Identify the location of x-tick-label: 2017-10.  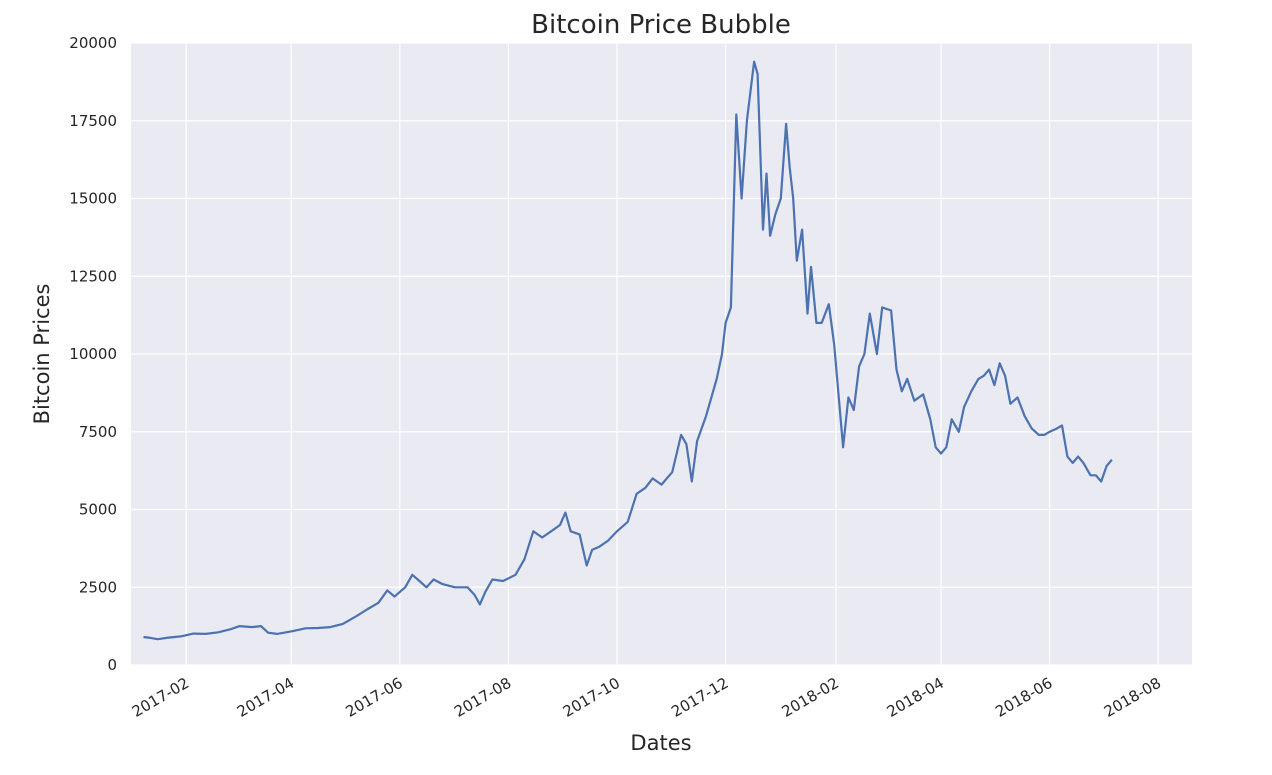
(591, 697).